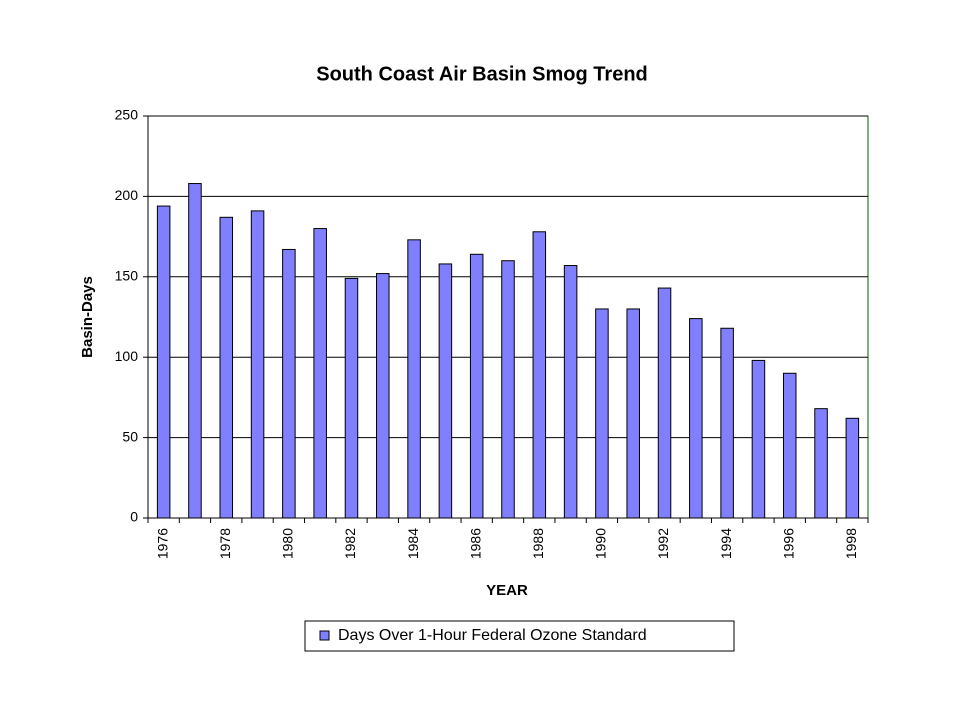 Image resolution: width=960 pixels, height=720 pixels. What do you see at coordinates (475, 543) in the screenshot?
I see `x-tick-label: 1986` at bounding box center [475, 543].